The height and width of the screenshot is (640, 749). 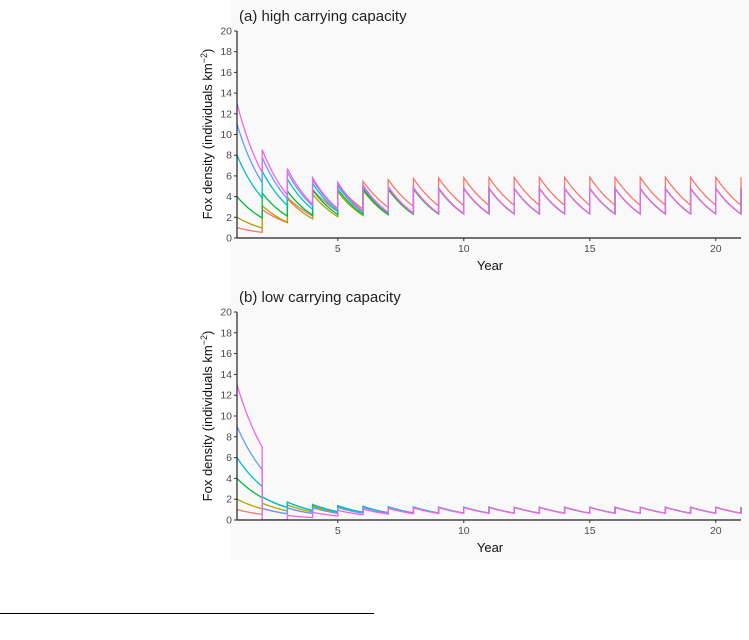 I want to click on panel-b-y-axis-title: Fox density (individuals km−2), so click(x=207, y=416).